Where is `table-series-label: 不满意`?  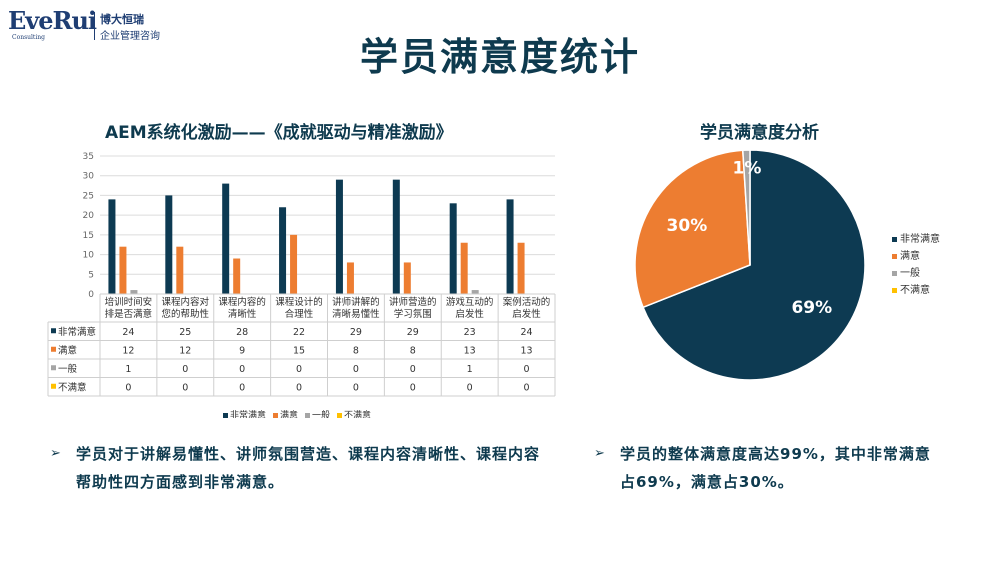 table-series-label: 不满意 is located at coordinates (72, 387).